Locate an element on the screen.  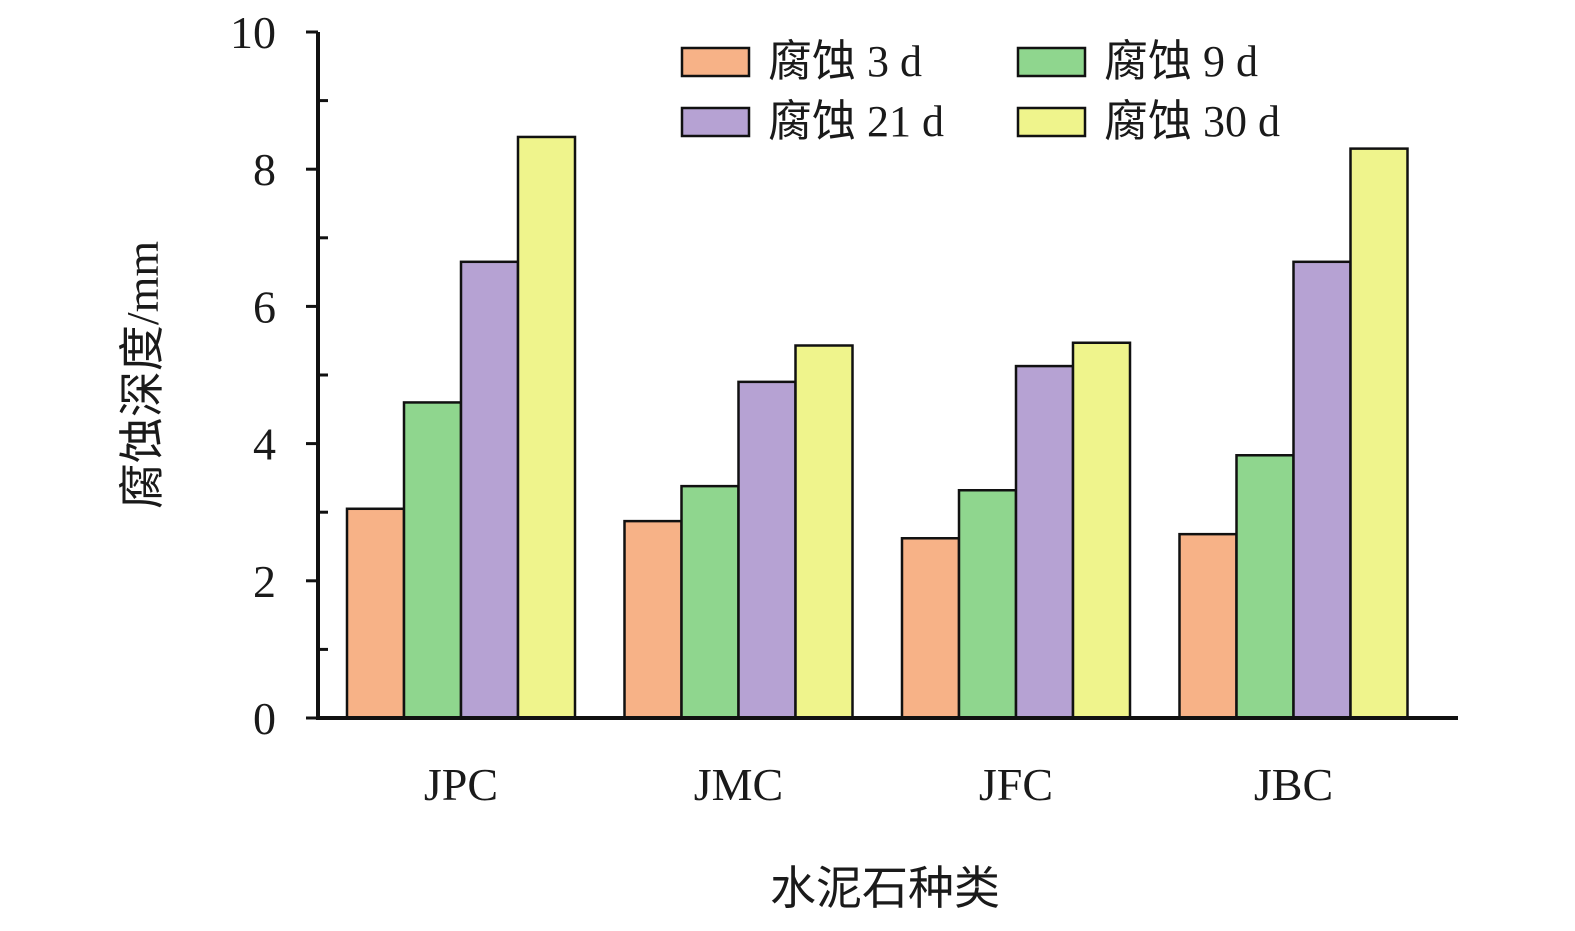
legend-label: 腐蚀 21 d is located at coordinates (856, 121).